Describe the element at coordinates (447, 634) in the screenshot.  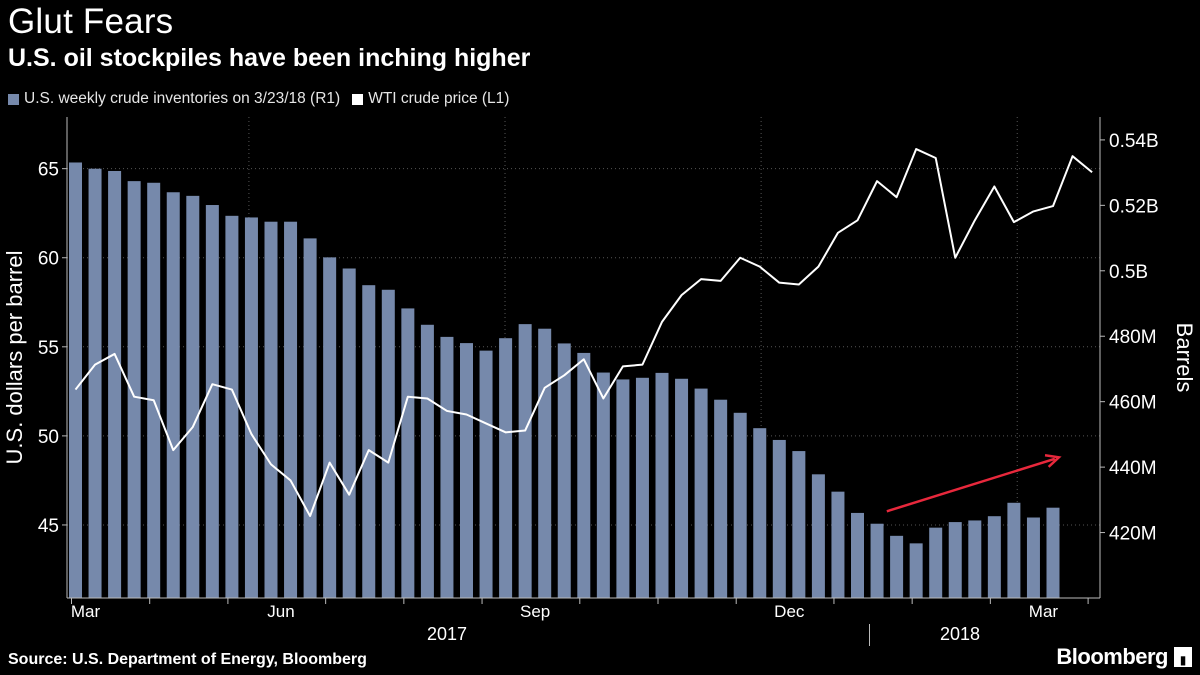
I see `year-label-2017: 2017` at that location.